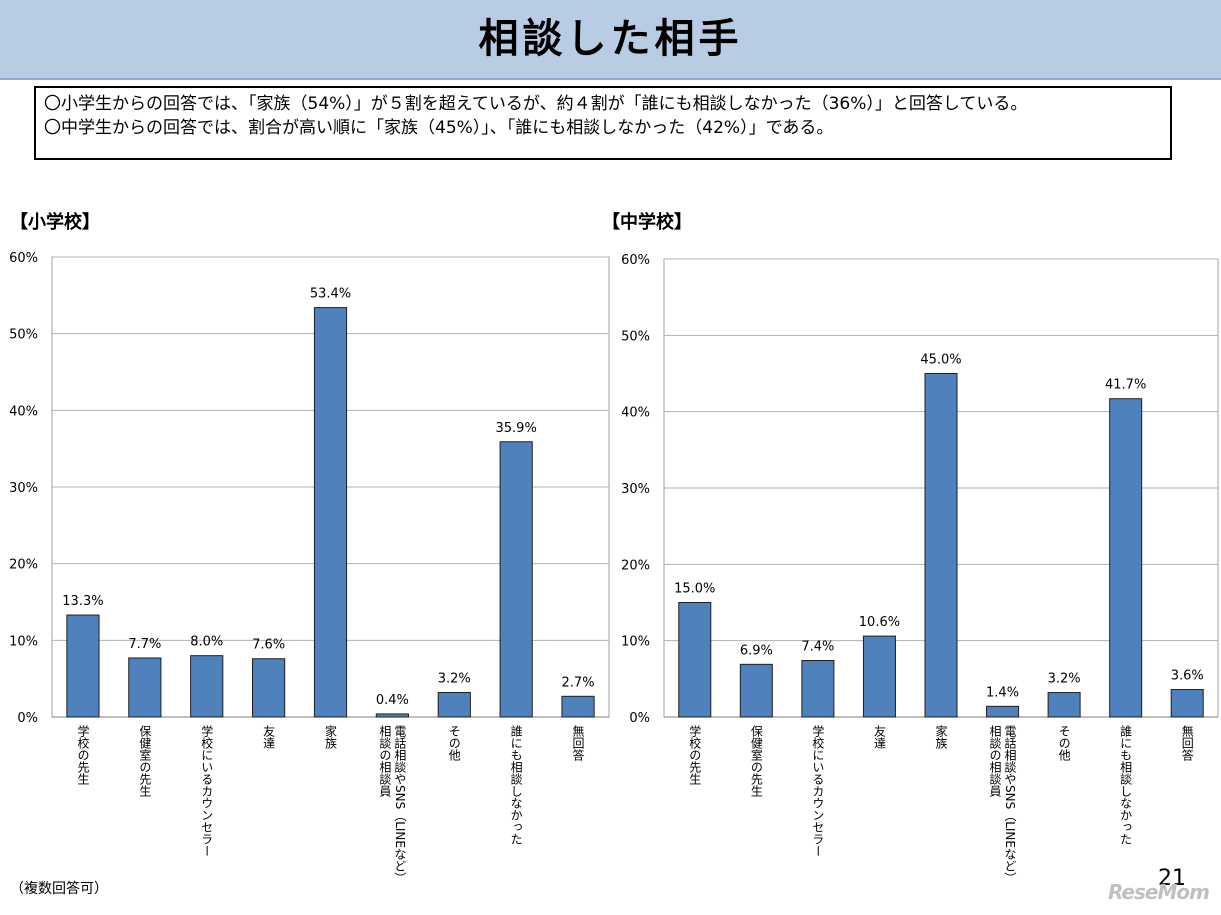 The width and height of the screenshot is (1221, 915). What do you see at coordinates (817, 647) in the screenshot?
I see `data-label: 7.4%` at bounding box center [817, 647].